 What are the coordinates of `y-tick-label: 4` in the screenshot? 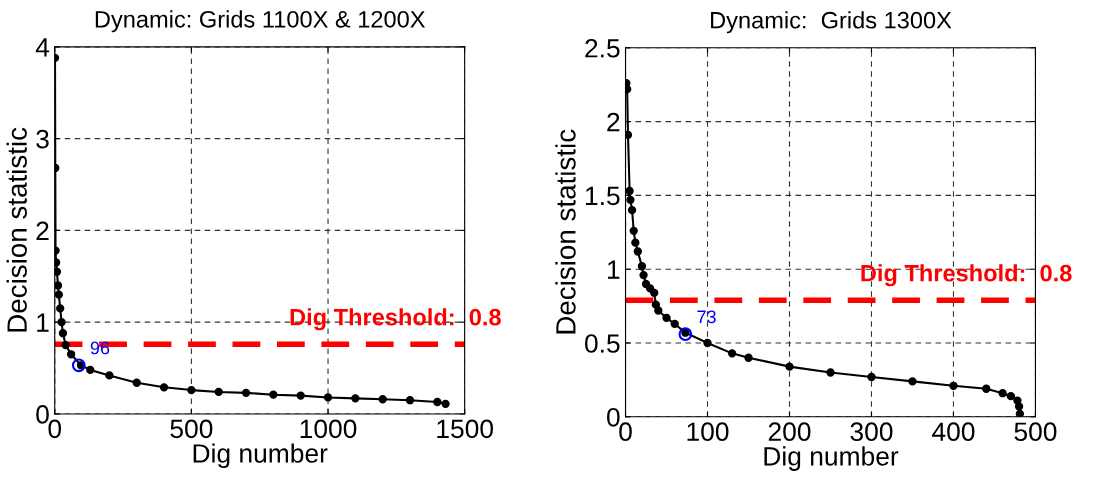 It's located at (42, 47).